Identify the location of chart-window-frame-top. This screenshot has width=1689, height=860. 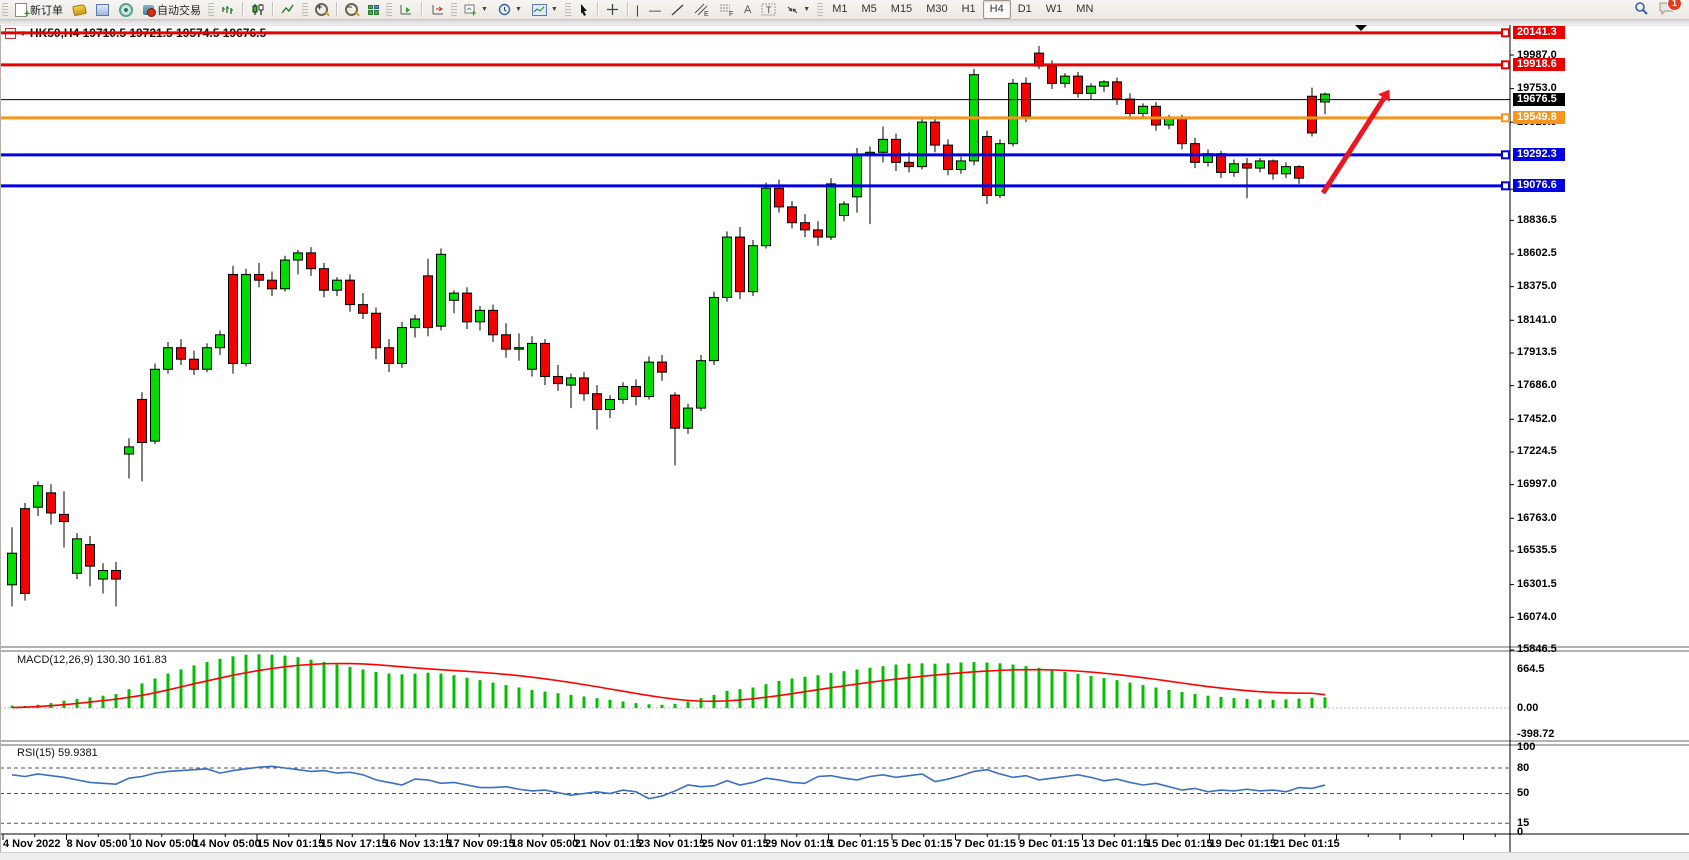
(844, 22).